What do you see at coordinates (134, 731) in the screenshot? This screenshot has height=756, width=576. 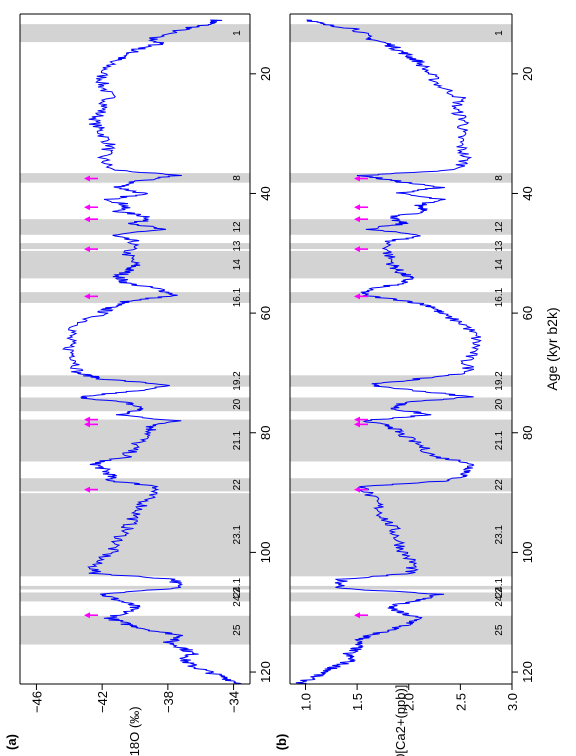 I see `y-axis-label-panel-1: δ18O (‰)` at bounding box center [134, 731].